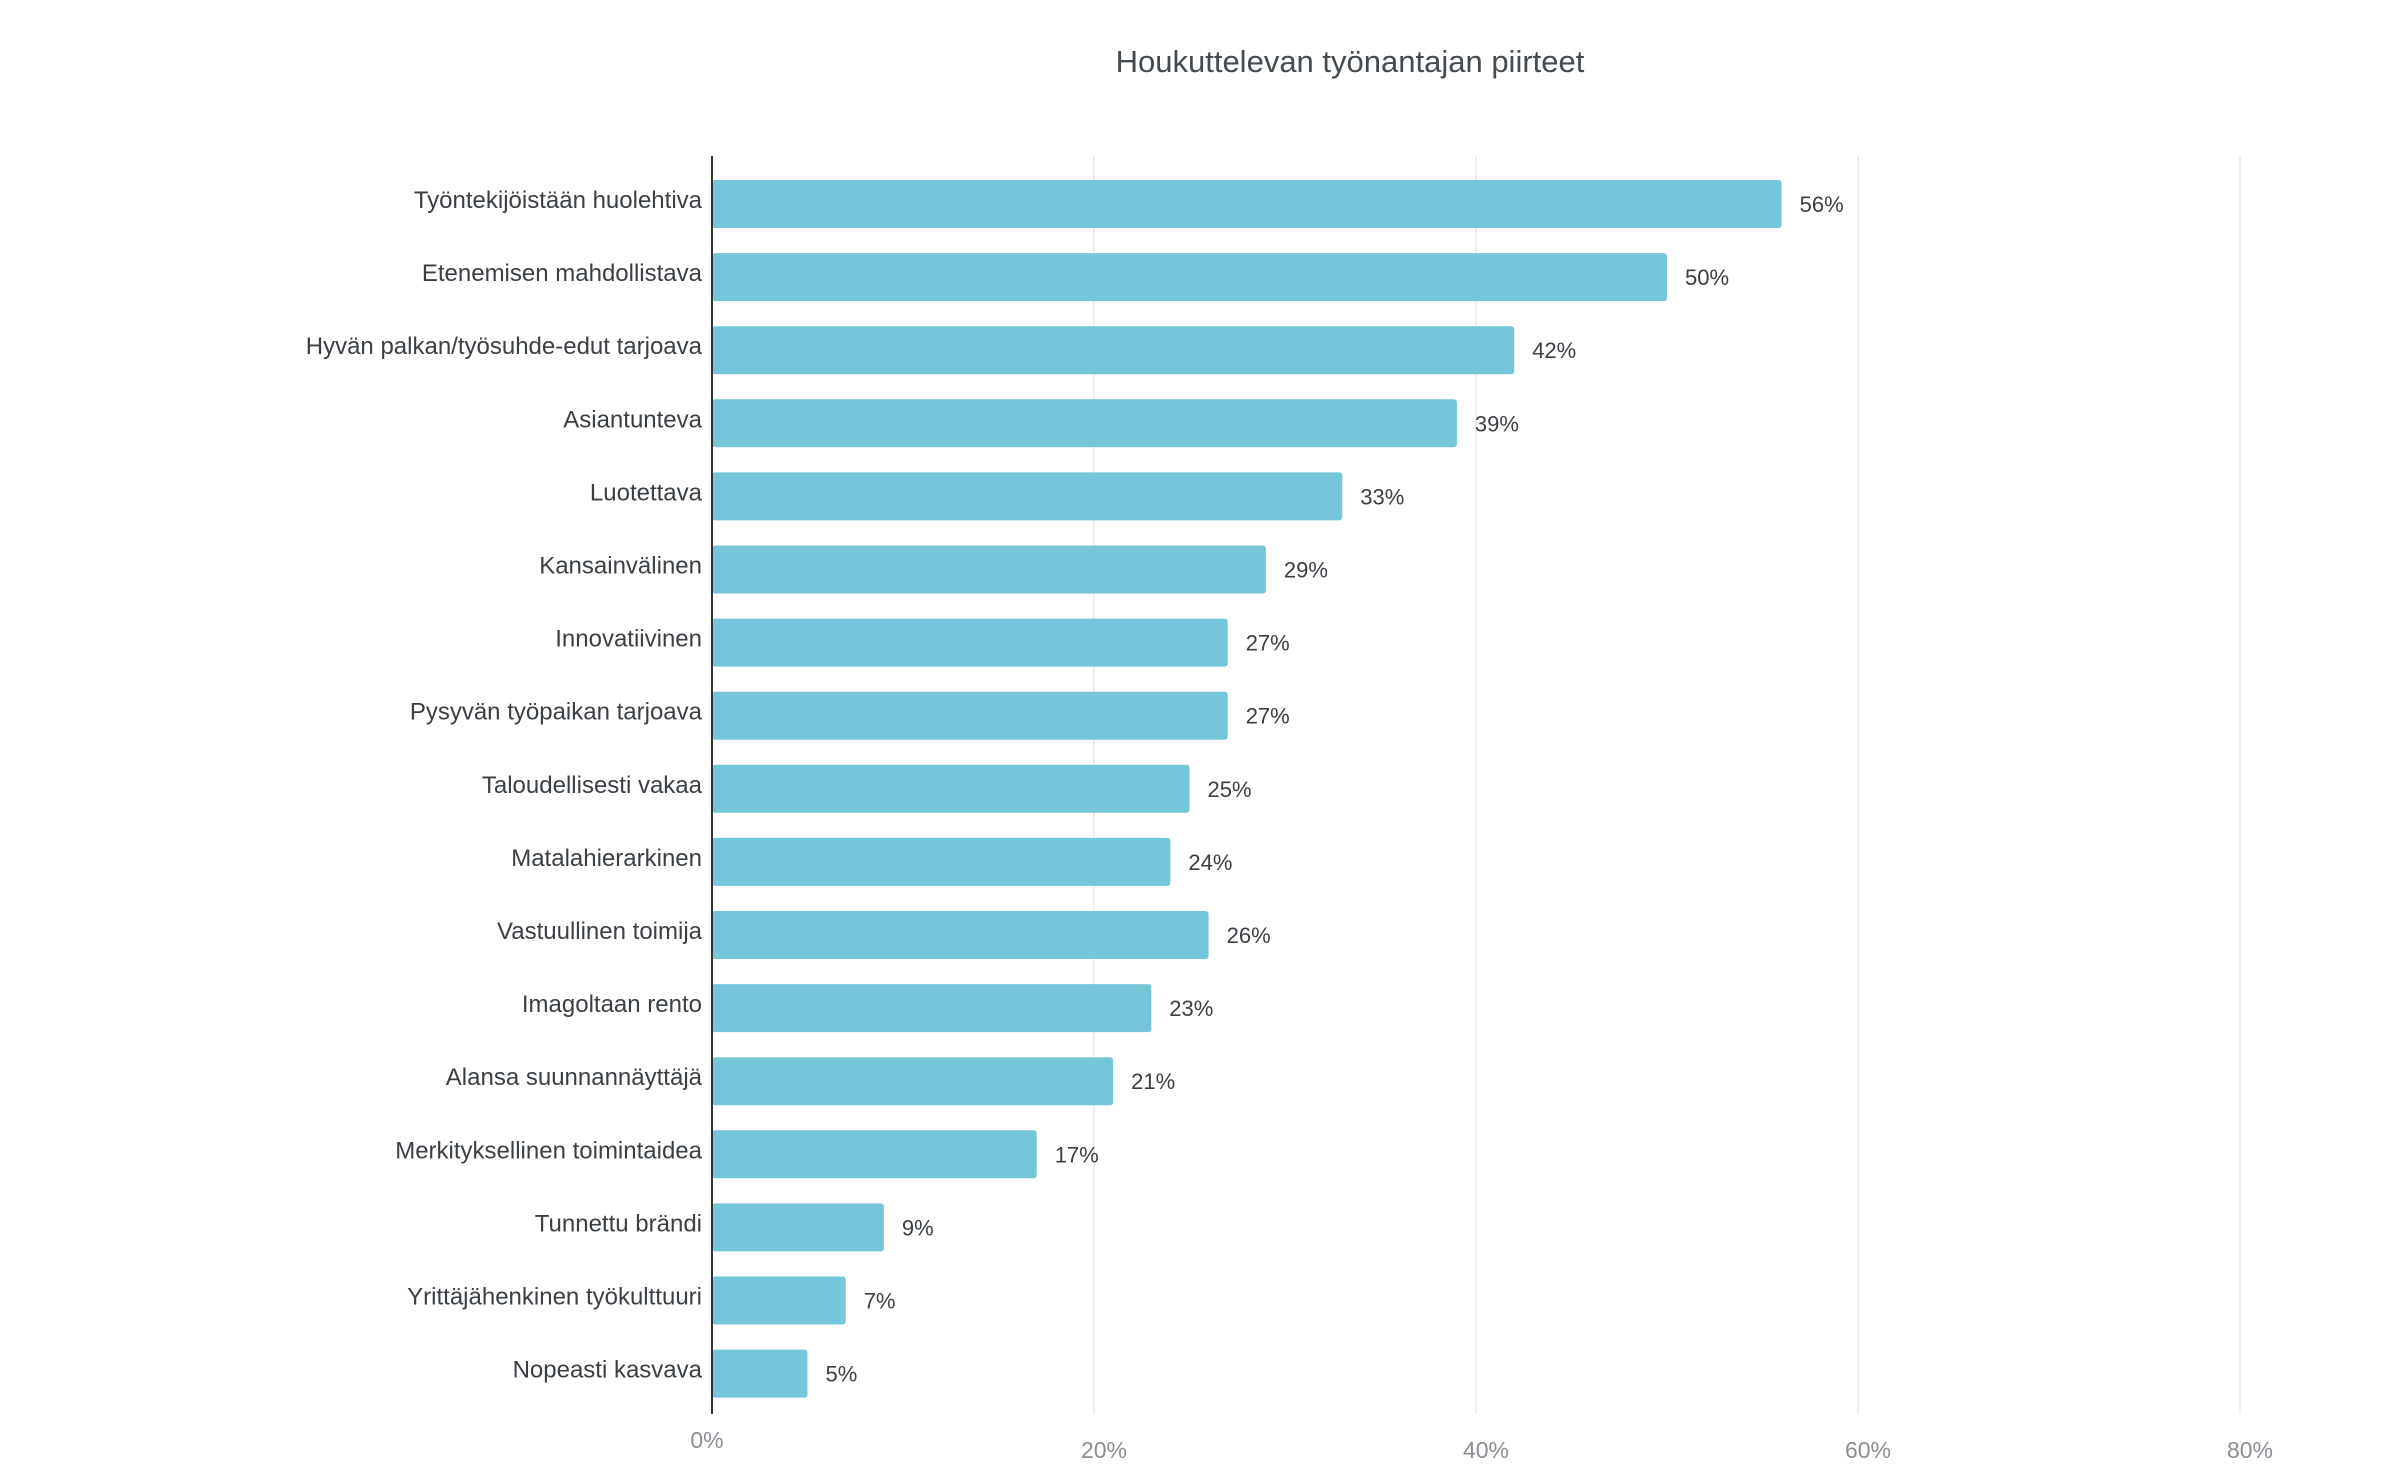 This screenshot has height=1479, width=2400. What do you see at coordinates (1210, 862) in the screenshot?
I see `data-label: 24%` at bounding box center [1210, 862].